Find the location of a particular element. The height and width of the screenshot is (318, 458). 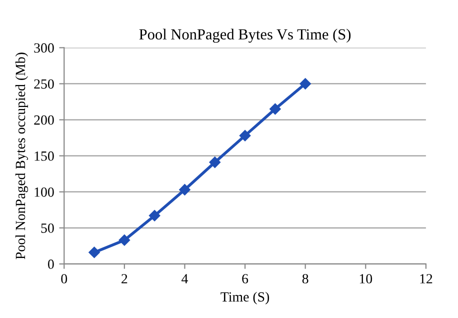

x-tick-label: 8 is located at coordinates (305, 279).